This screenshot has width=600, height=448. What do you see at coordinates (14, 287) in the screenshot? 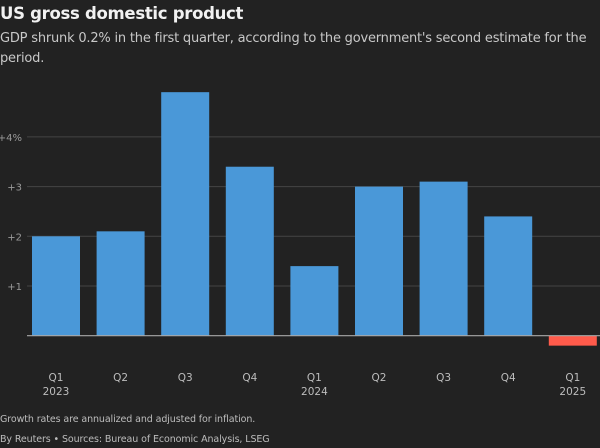
I see `y-tick-label: +1` at bounding box center [14, 287].